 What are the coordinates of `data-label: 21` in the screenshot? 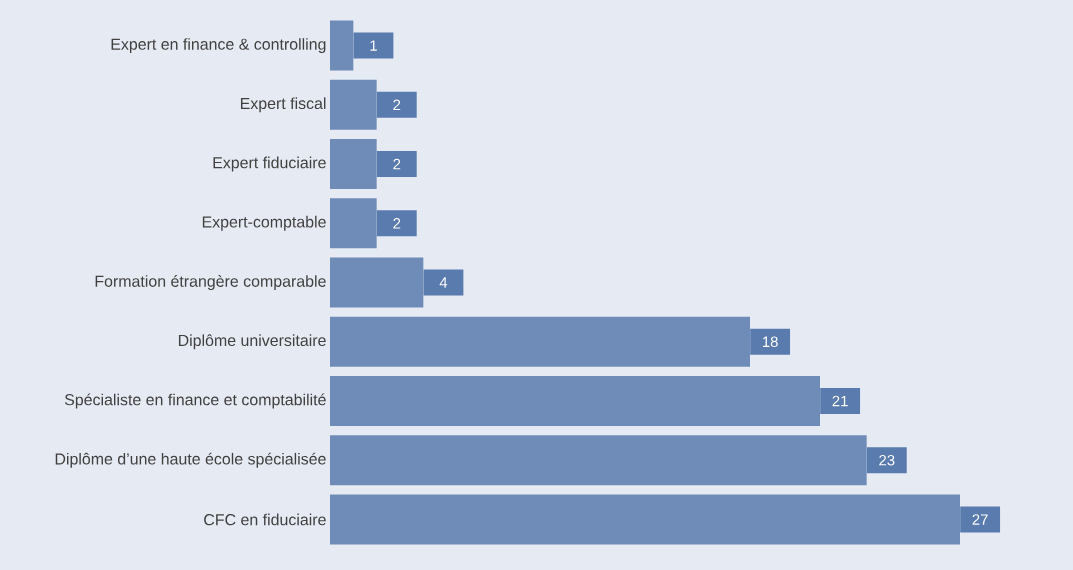 It's located at (840, 401).